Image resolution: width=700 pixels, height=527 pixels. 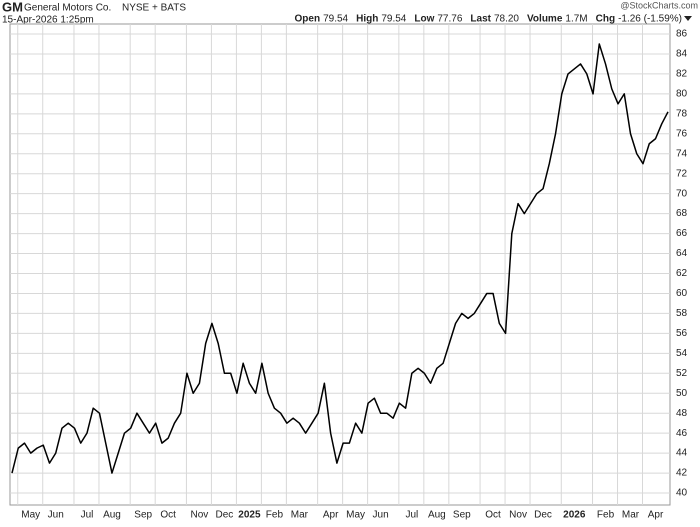 I want to click on quote-label: Open, so click(x=308, y=19).